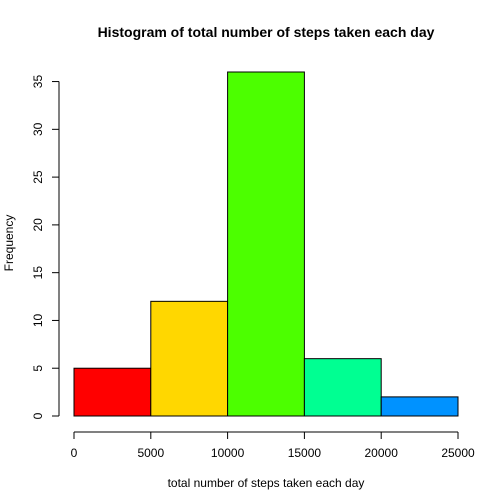  I want to click on y-tick-label-7: 35, so click(38, 82).